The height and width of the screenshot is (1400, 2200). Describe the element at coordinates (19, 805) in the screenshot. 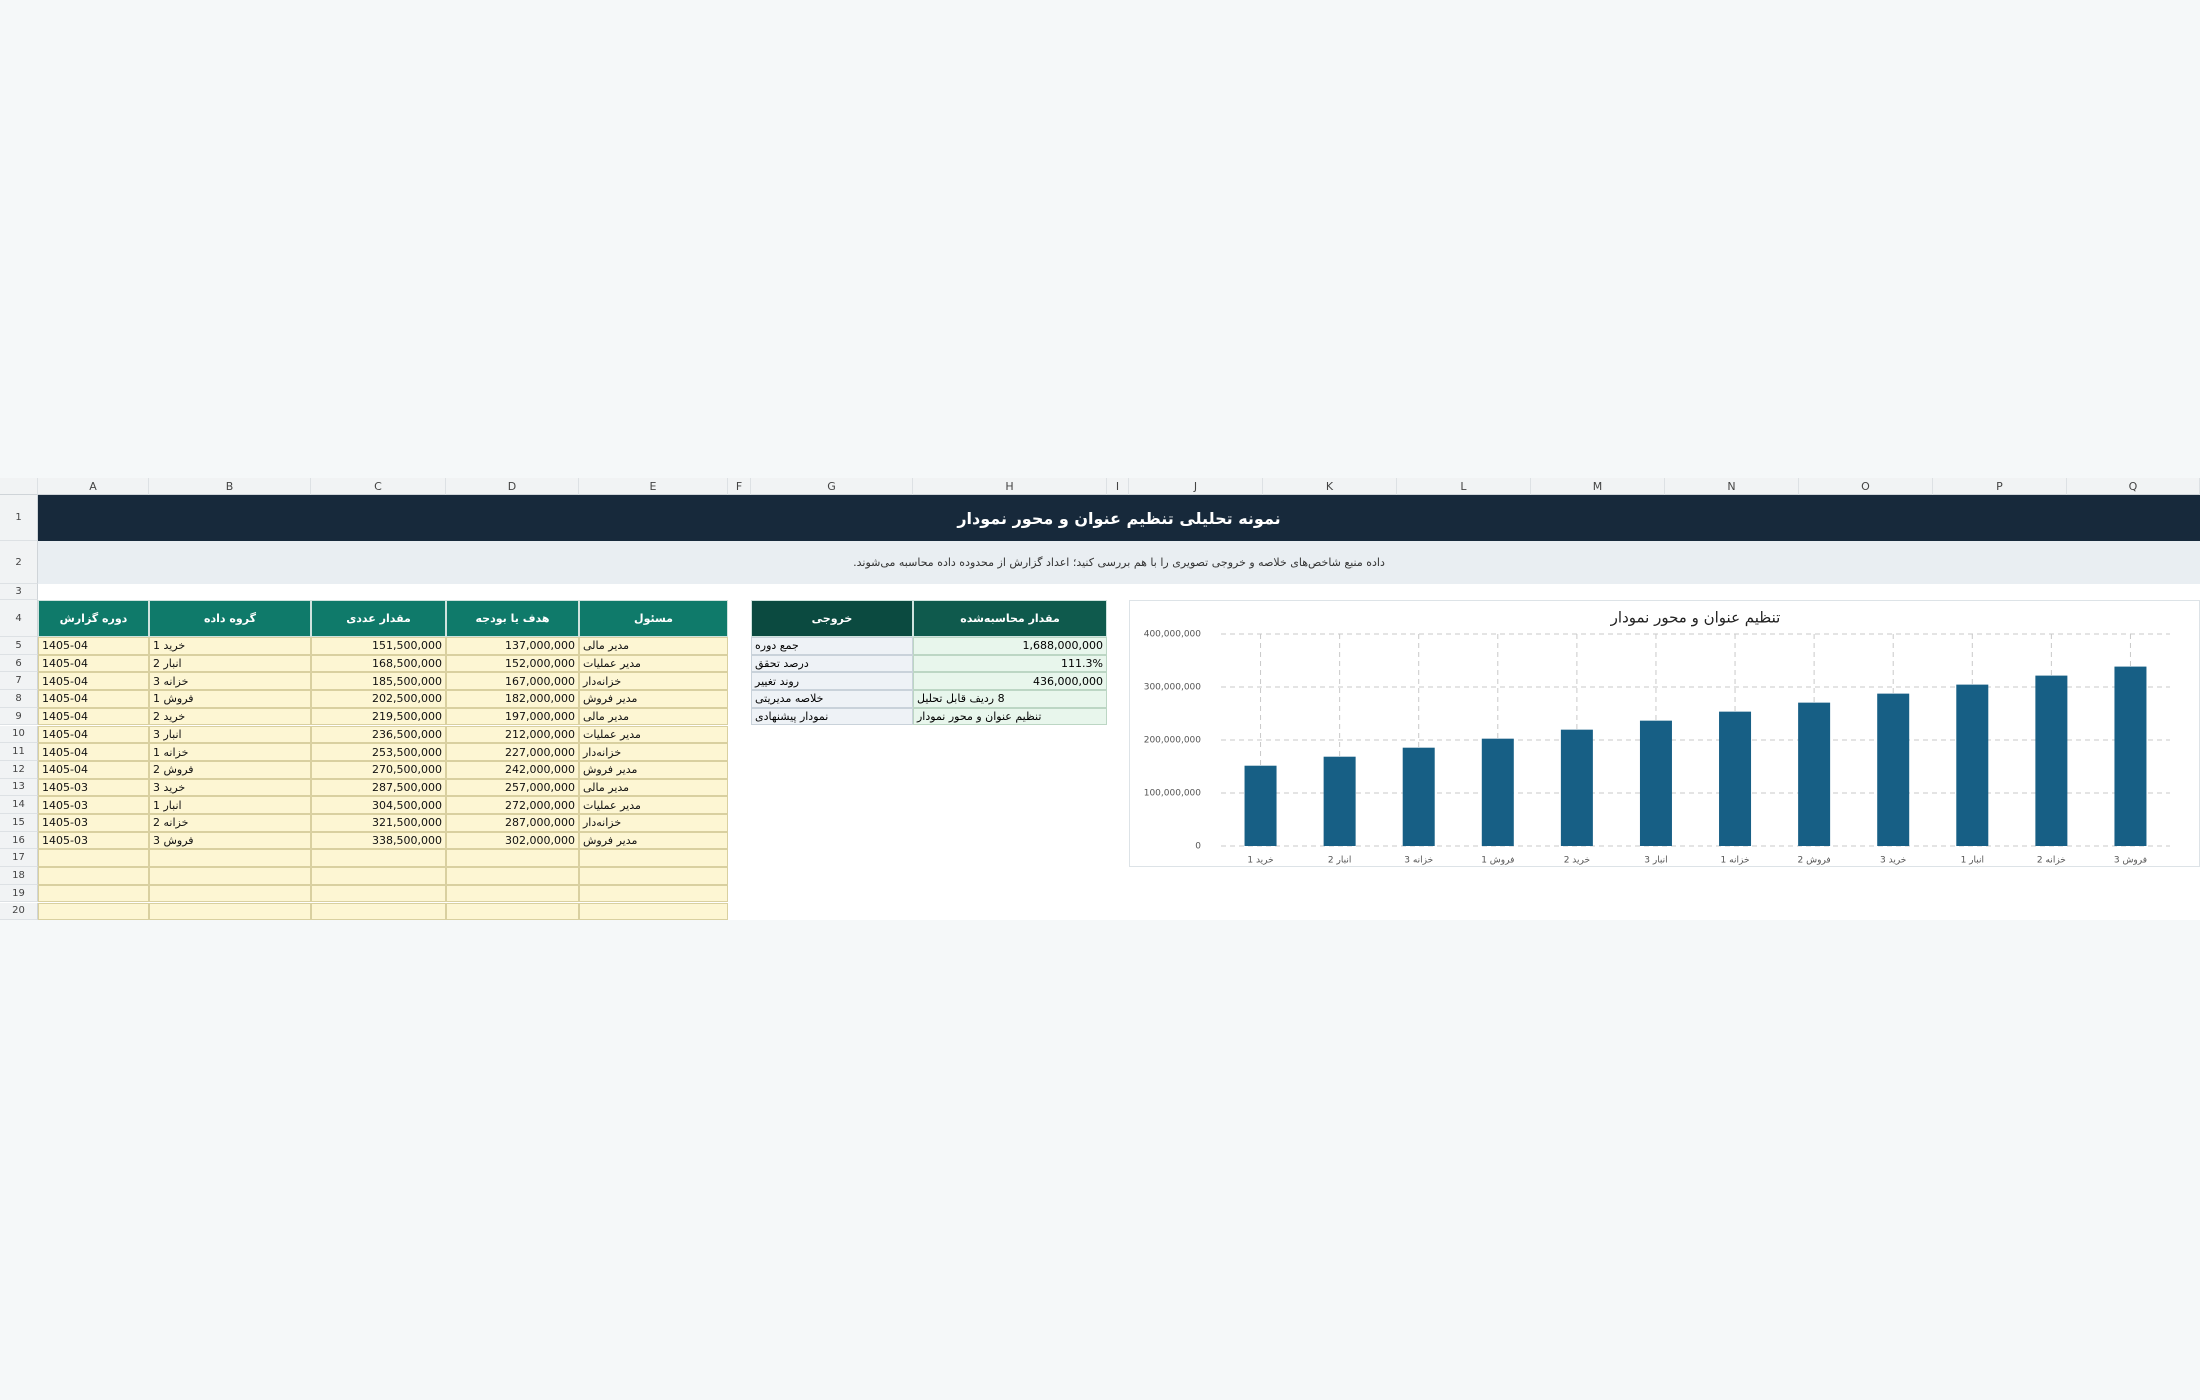

I see `row-header: 14` at that location.